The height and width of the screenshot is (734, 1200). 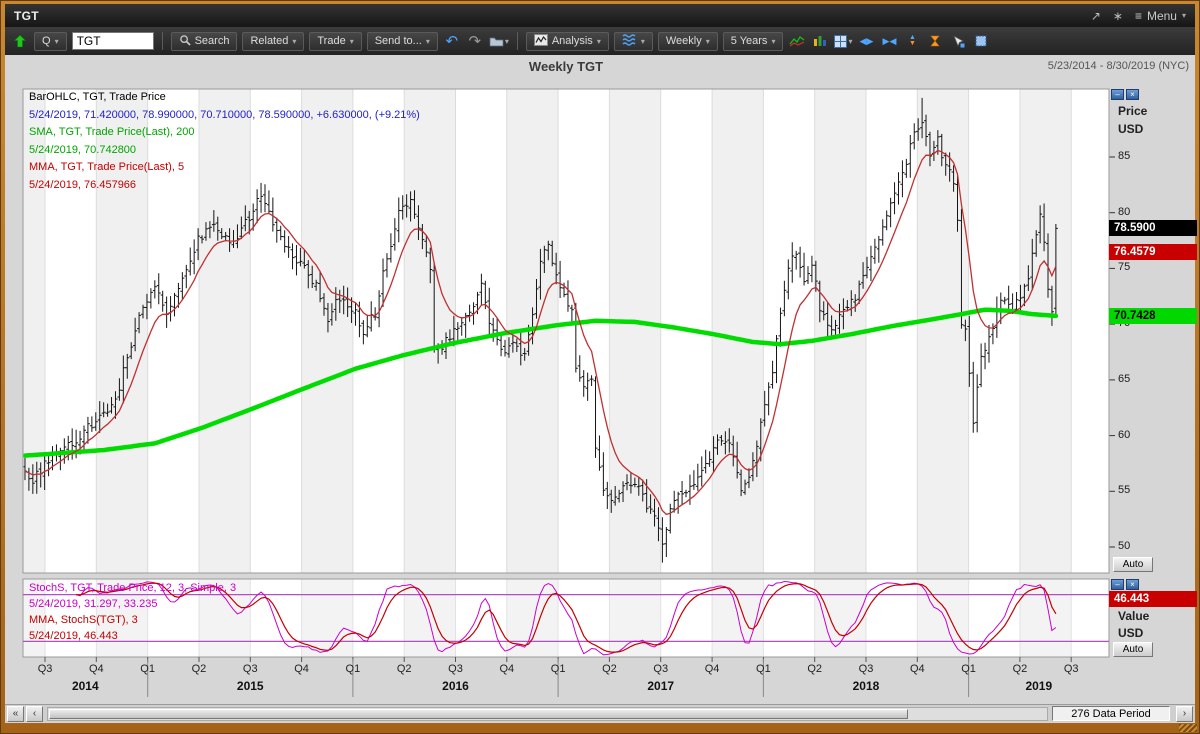 I want to click on send-to-button: Send to... ▾, so click(x=402, y=41).